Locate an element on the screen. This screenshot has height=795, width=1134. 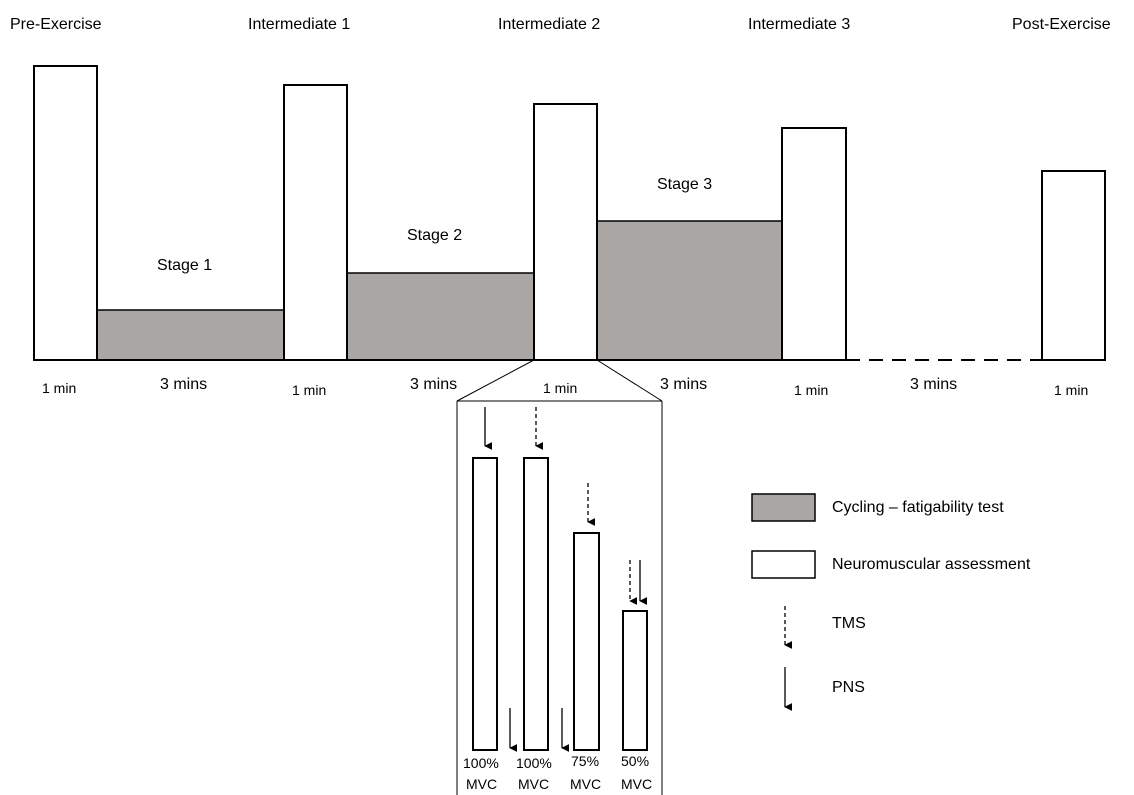
phase-label-pre-exercise: Pre-Exercise is located at coordinates (56, 24).